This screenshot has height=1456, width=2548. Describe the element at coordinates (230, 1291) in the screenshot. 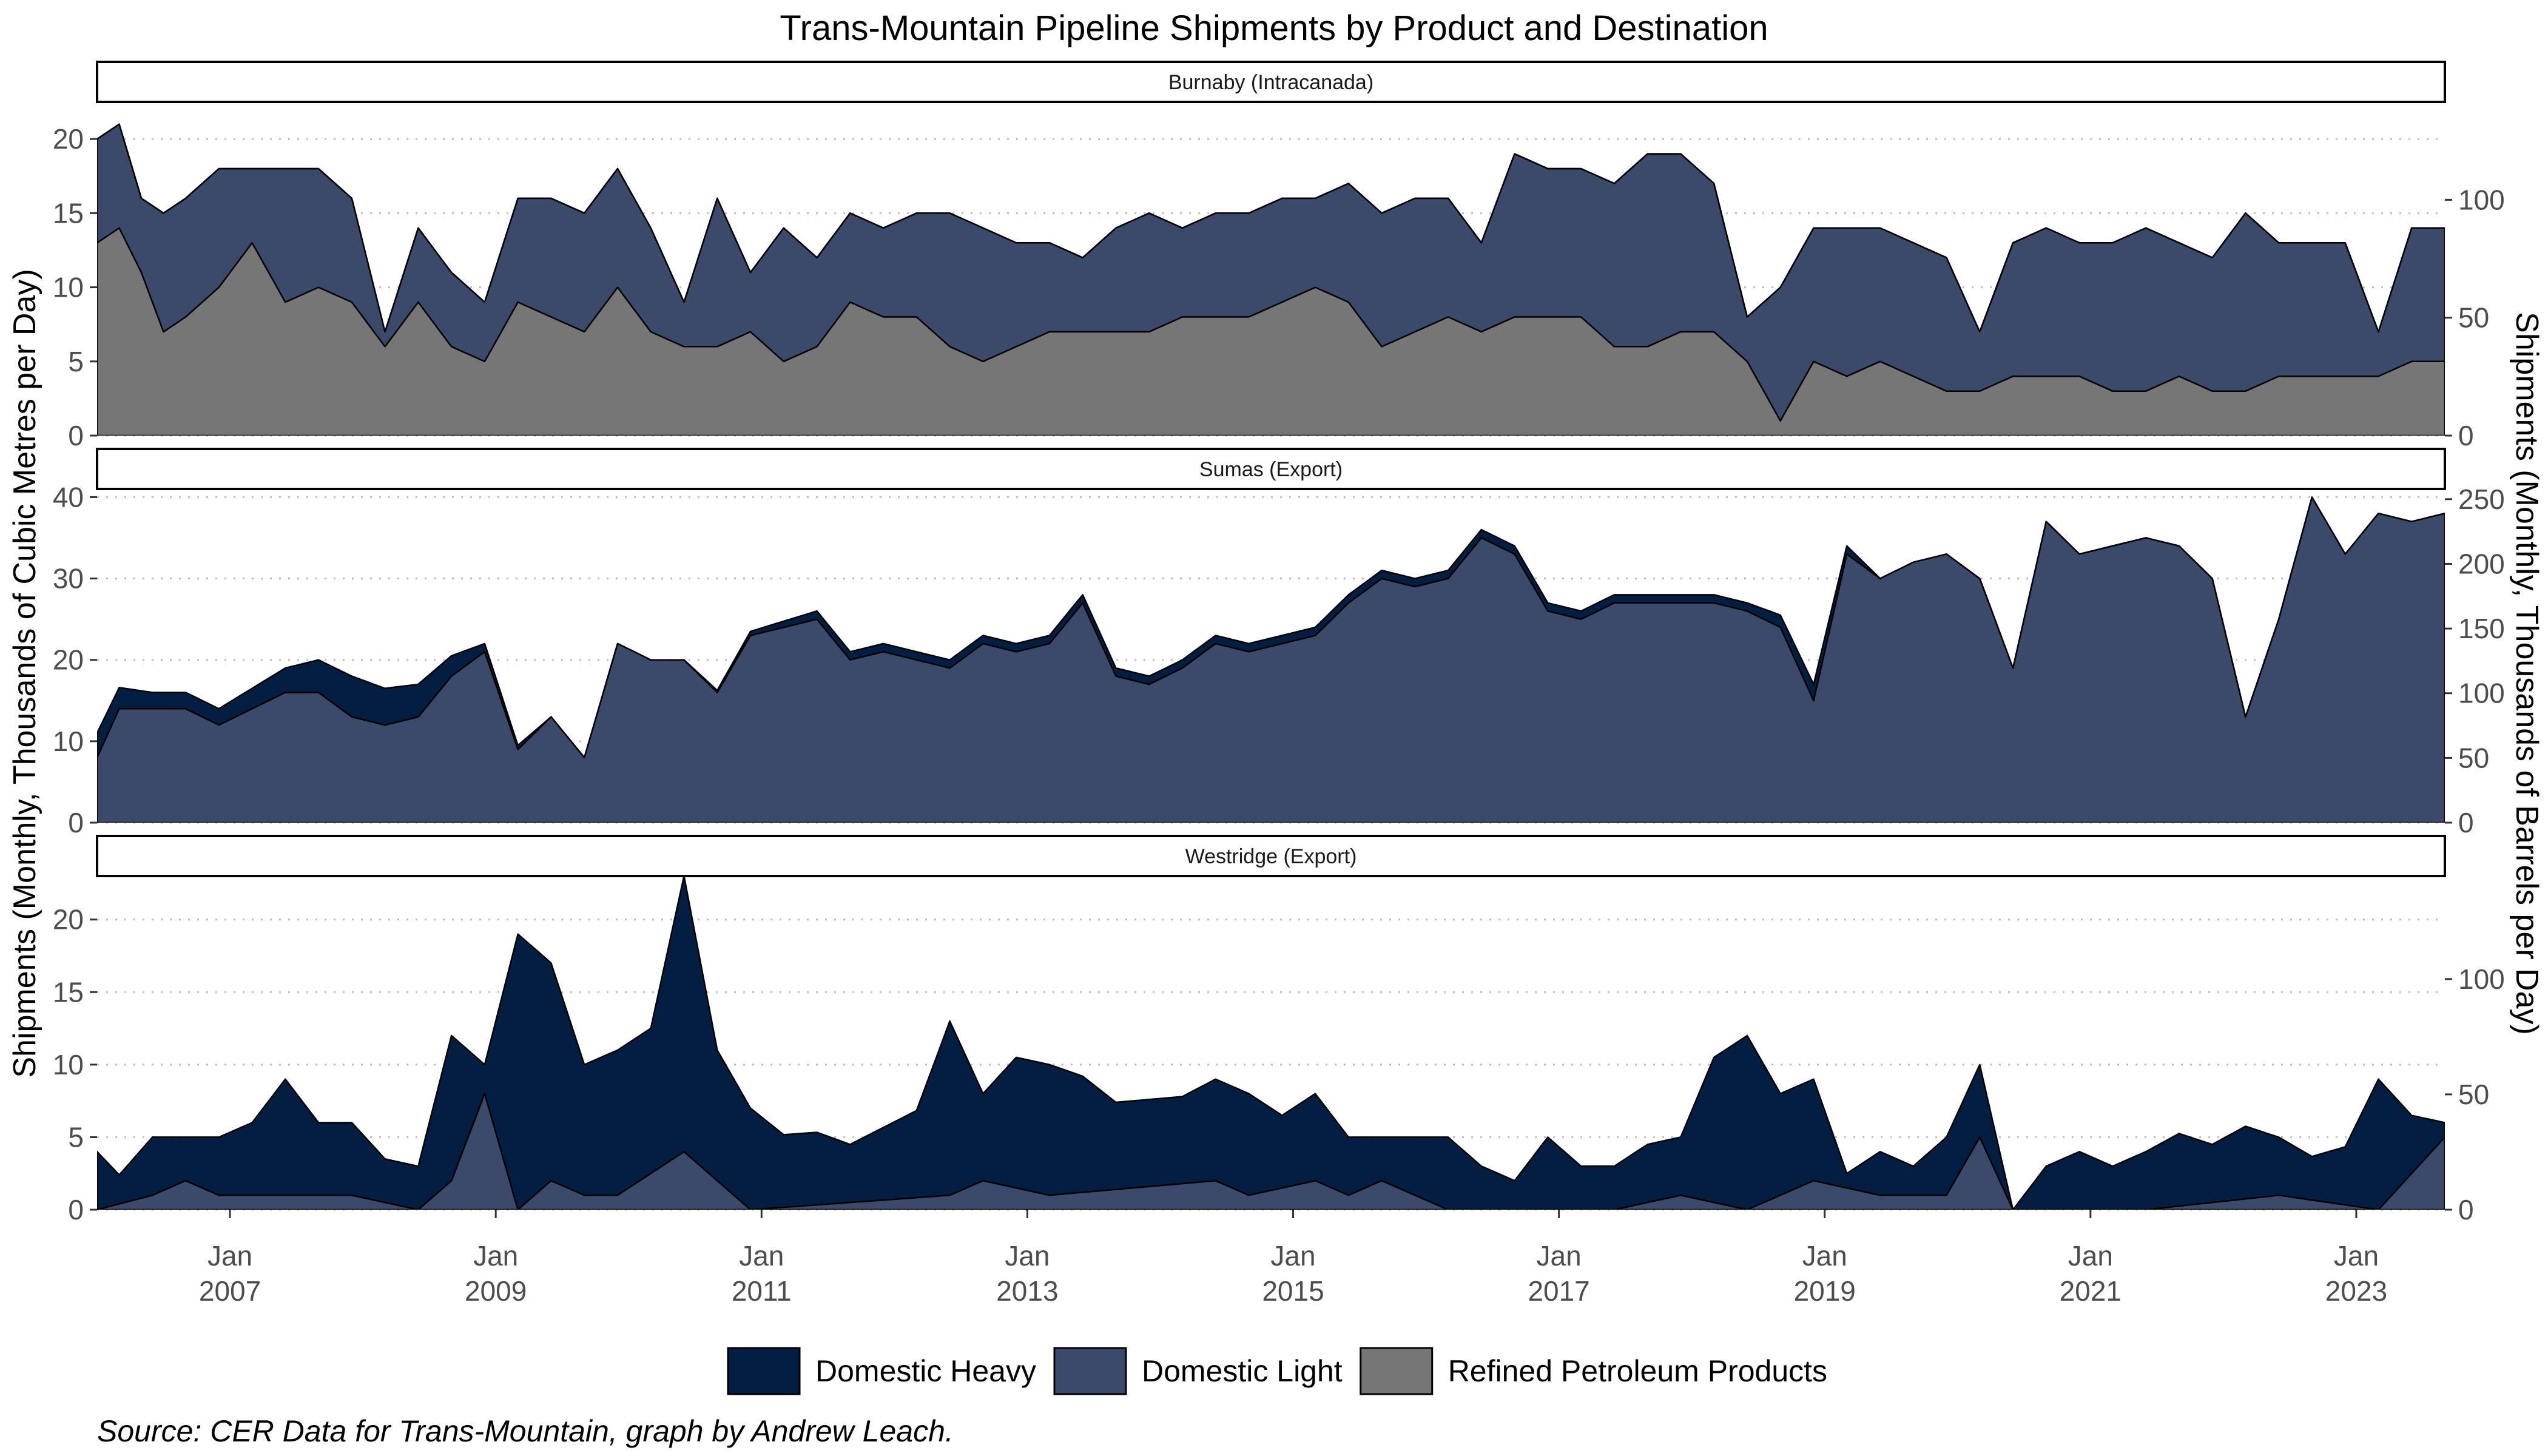

I see `x-tick-label: 2007` at that location.